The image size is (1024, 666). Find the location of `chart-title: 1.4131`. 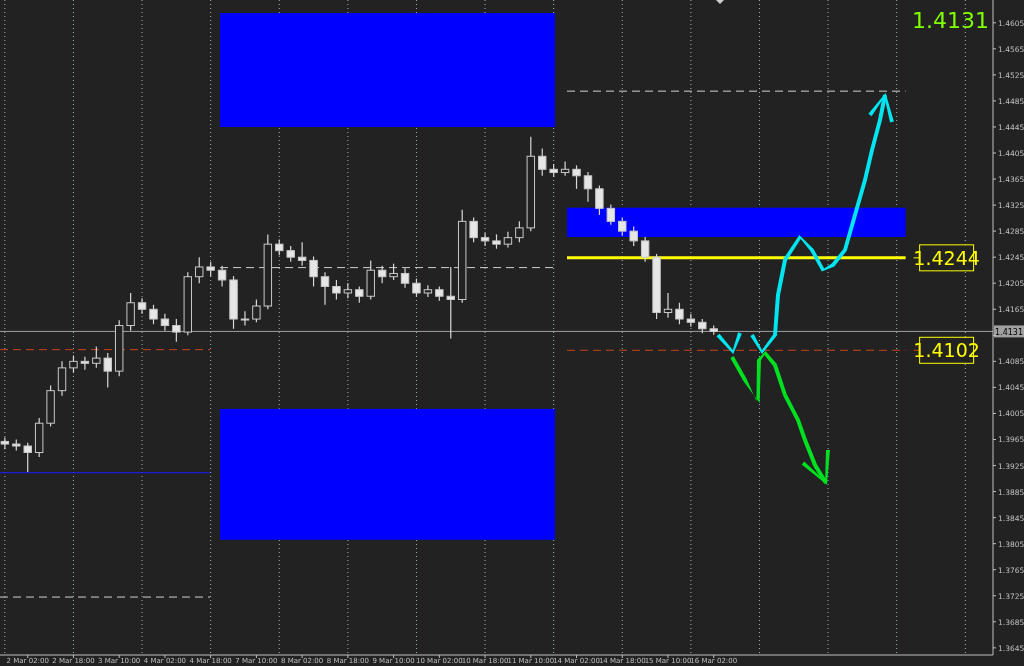

chart-title: 1.4131 is located at coordinates (950, 20).